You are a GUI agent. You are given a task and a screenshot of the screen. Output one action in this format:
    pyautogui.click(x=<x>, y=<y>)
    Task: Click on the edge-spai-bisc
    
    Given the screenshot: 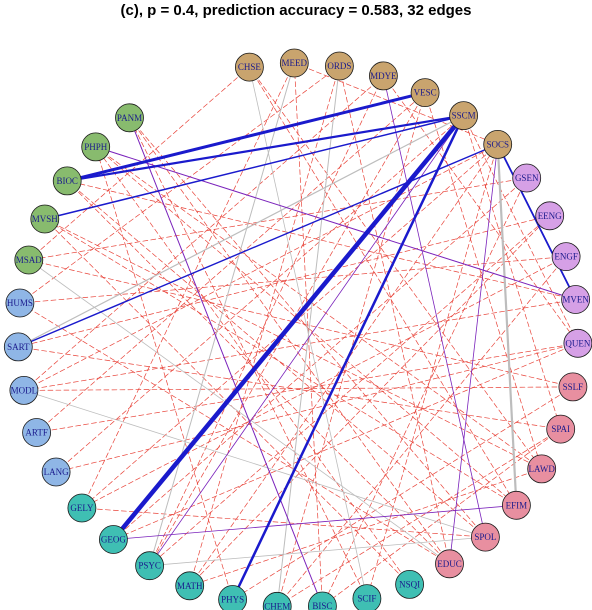 What is the action you would take?
    pyautogui.click(x=442, y=517)
    